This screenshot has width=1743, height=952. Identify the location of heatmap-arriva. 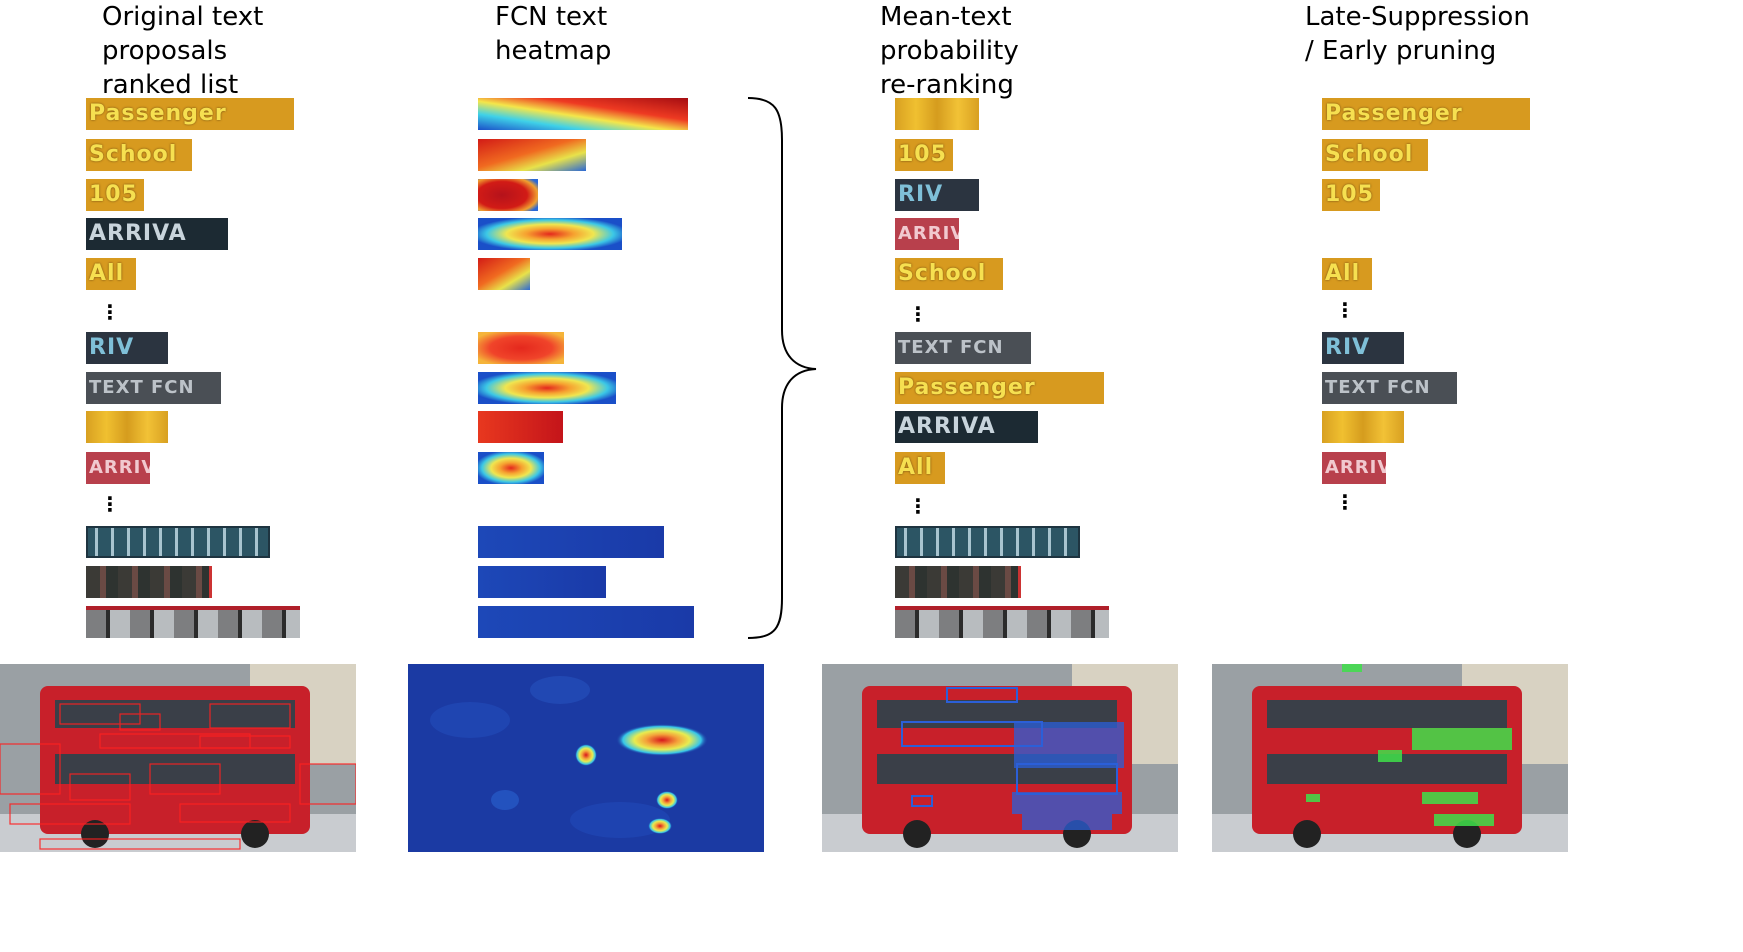
(550, 234).